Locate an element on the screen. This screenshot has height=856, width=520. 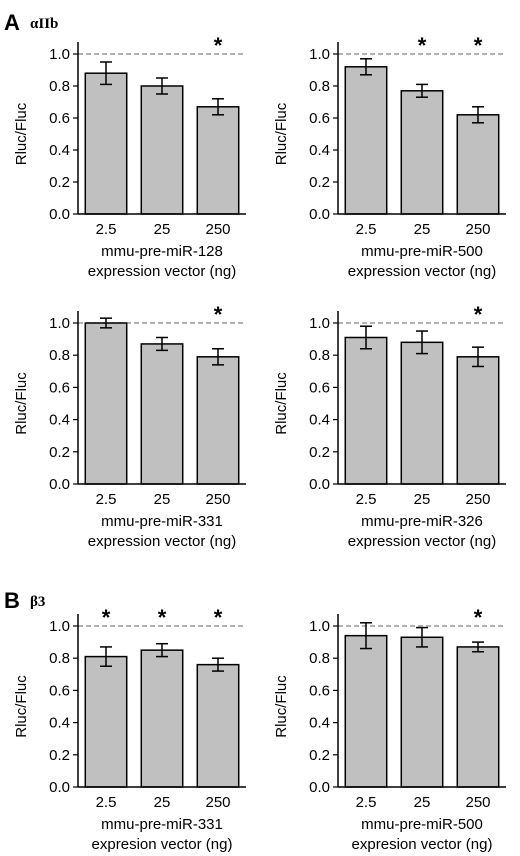
x-axis-label-line1: mmu-pre-miR-128 is located at coordinates (162, 251).